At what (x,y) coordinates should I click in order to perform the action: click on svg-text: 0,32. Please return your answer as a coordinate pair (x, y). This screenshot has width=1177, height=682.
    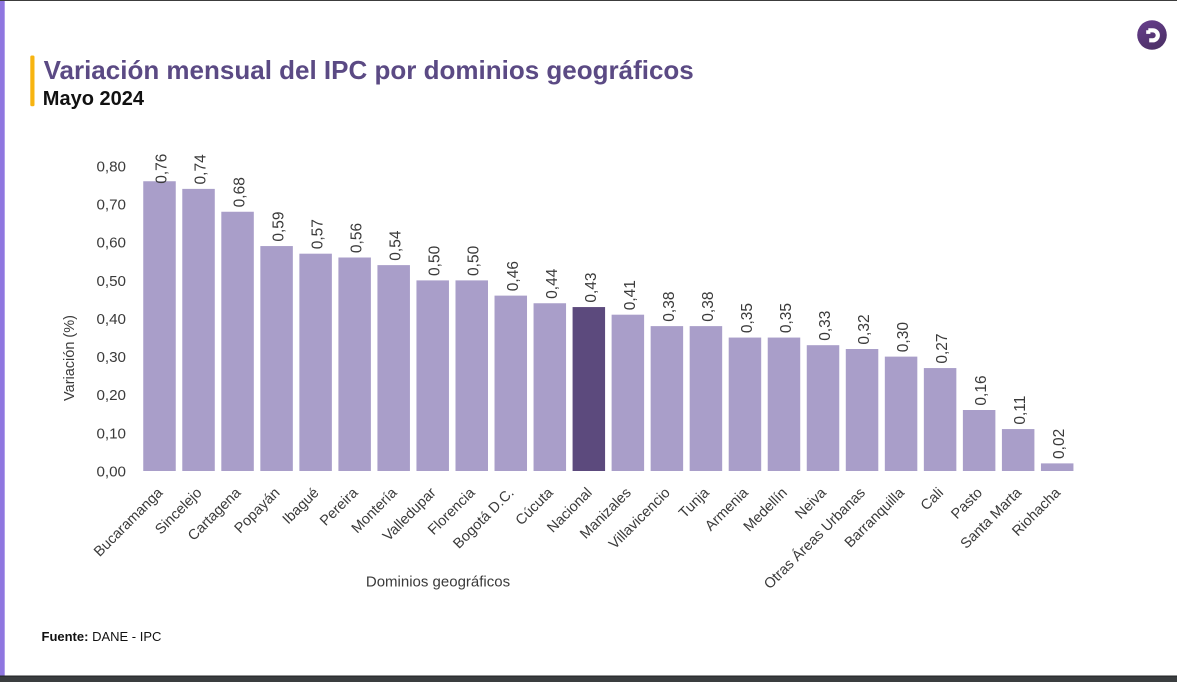
    Looking at the image, I should click on (864, 329).